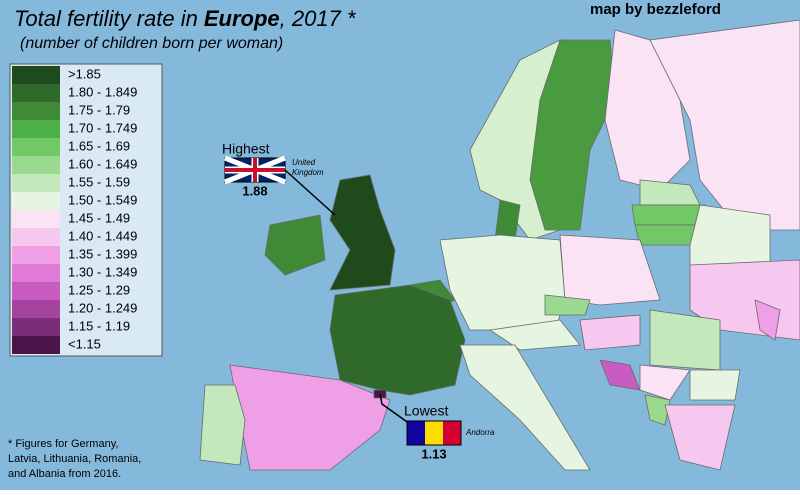 The image size is (800, 495). What do you see at coordinates (102, 163) in the screenshot?
I see `legend-label: 1.60 - 1.649` at bounding box center [102, 163].